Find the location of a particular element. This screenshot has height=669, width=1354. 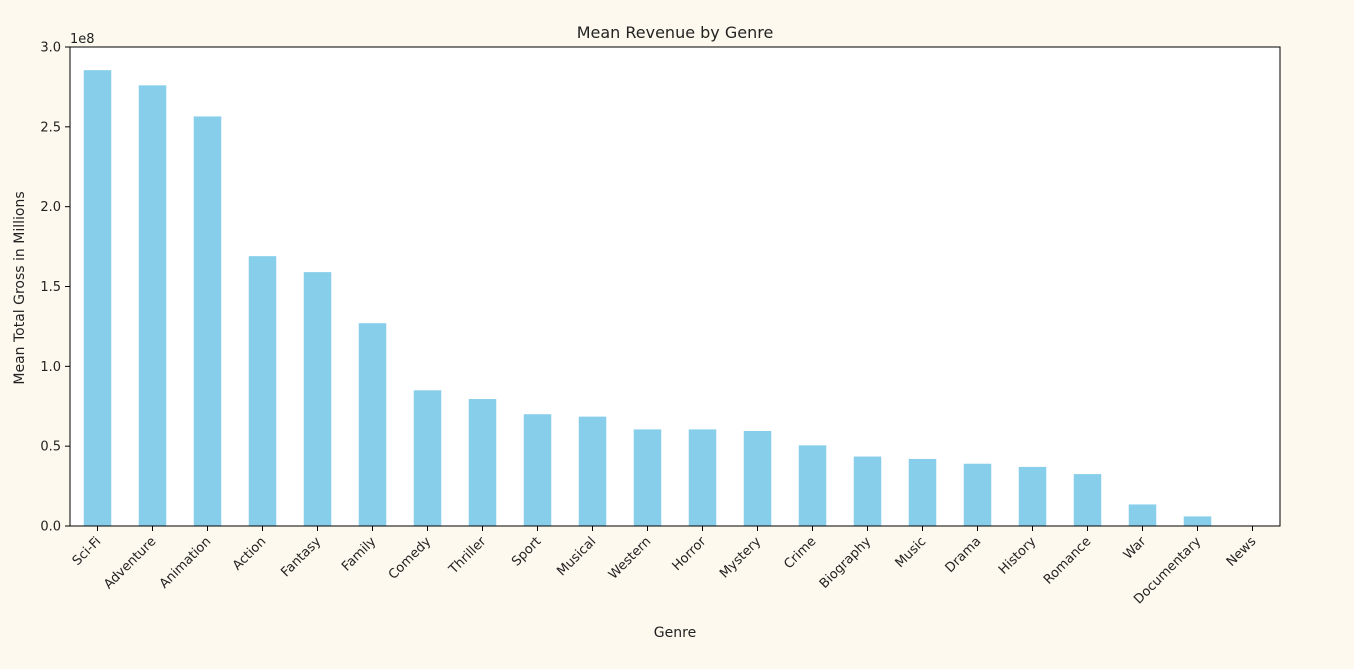

bar-biography is located at coordinates (867, 491).